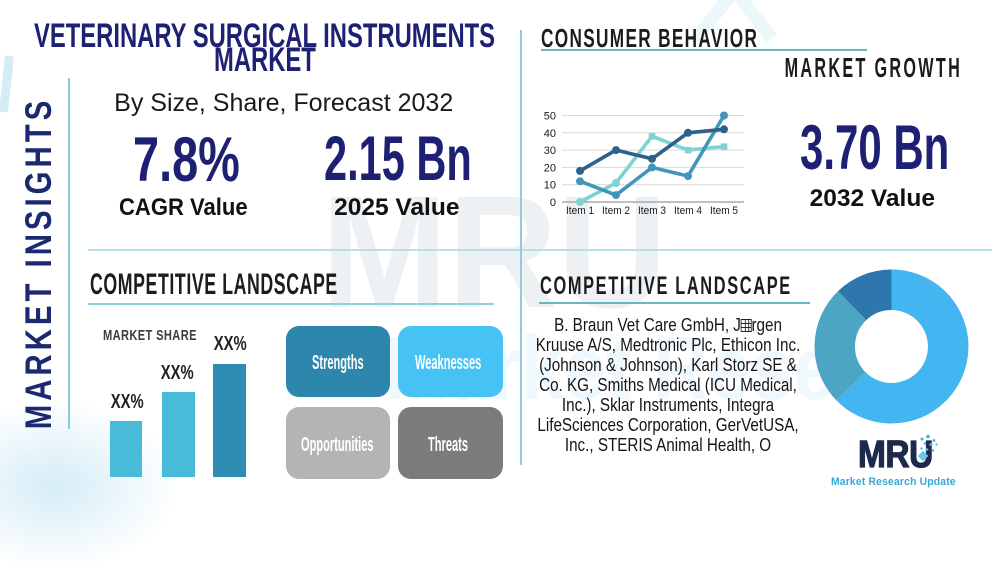 This screenshot has width=1000, height=570. I want to click on svg-text: Item 5, so click(724, 211).